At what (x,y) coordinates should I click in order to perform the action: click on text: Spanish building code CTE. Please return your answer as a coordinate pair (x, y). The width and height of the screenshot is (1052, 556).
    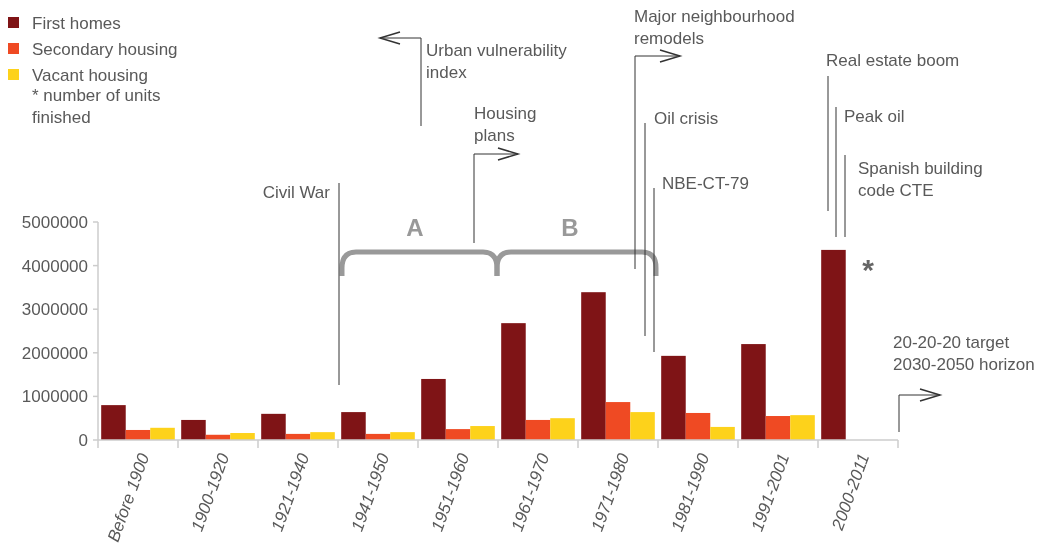
    Looking at the image, I should click on (920, 179).